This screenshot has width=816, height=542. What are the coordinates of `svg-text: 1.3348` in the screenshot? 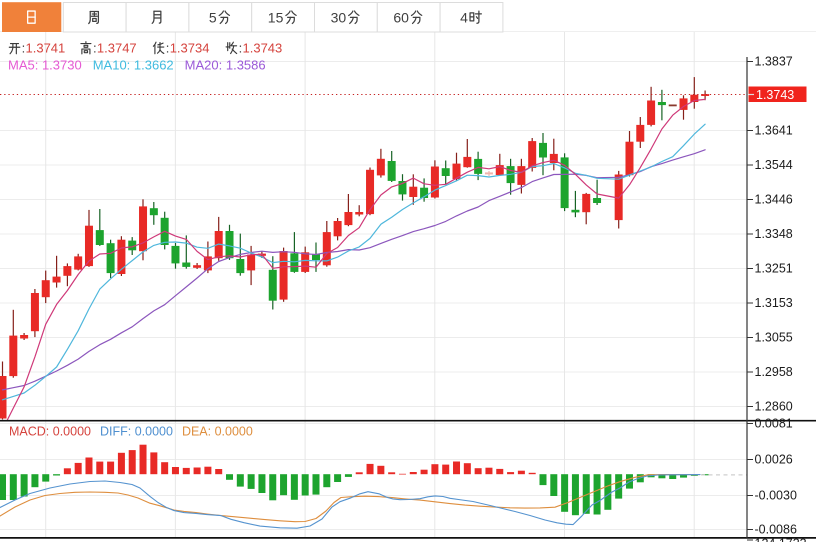 It's located at (774, 234).